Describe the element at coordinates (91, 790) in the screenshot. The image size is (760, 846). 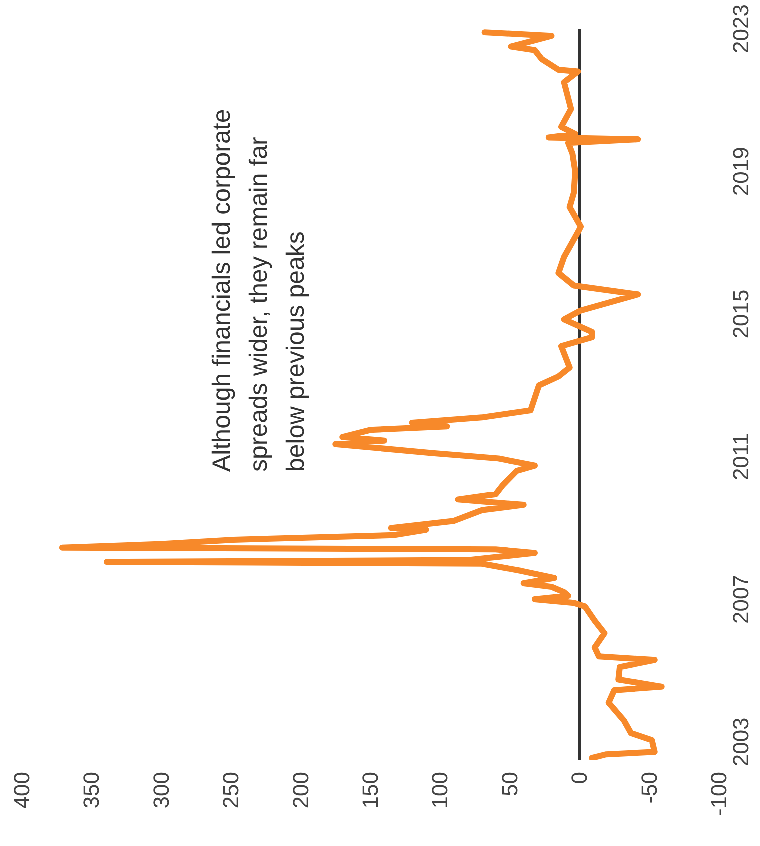
I see `x-tick-label: 350` at that location.